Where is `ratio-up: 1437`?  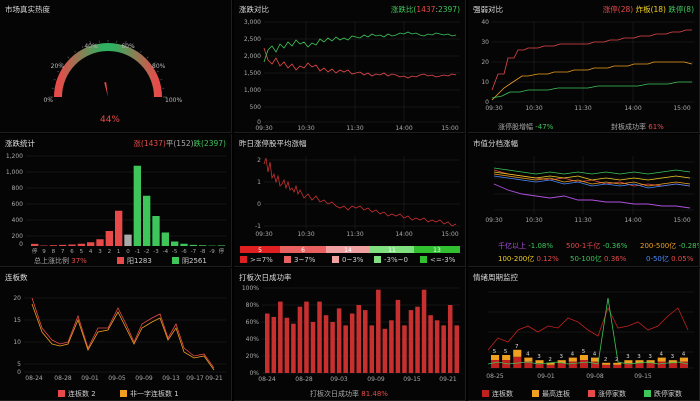
ratio-up: 1437 is located at coordinates (426, 9).